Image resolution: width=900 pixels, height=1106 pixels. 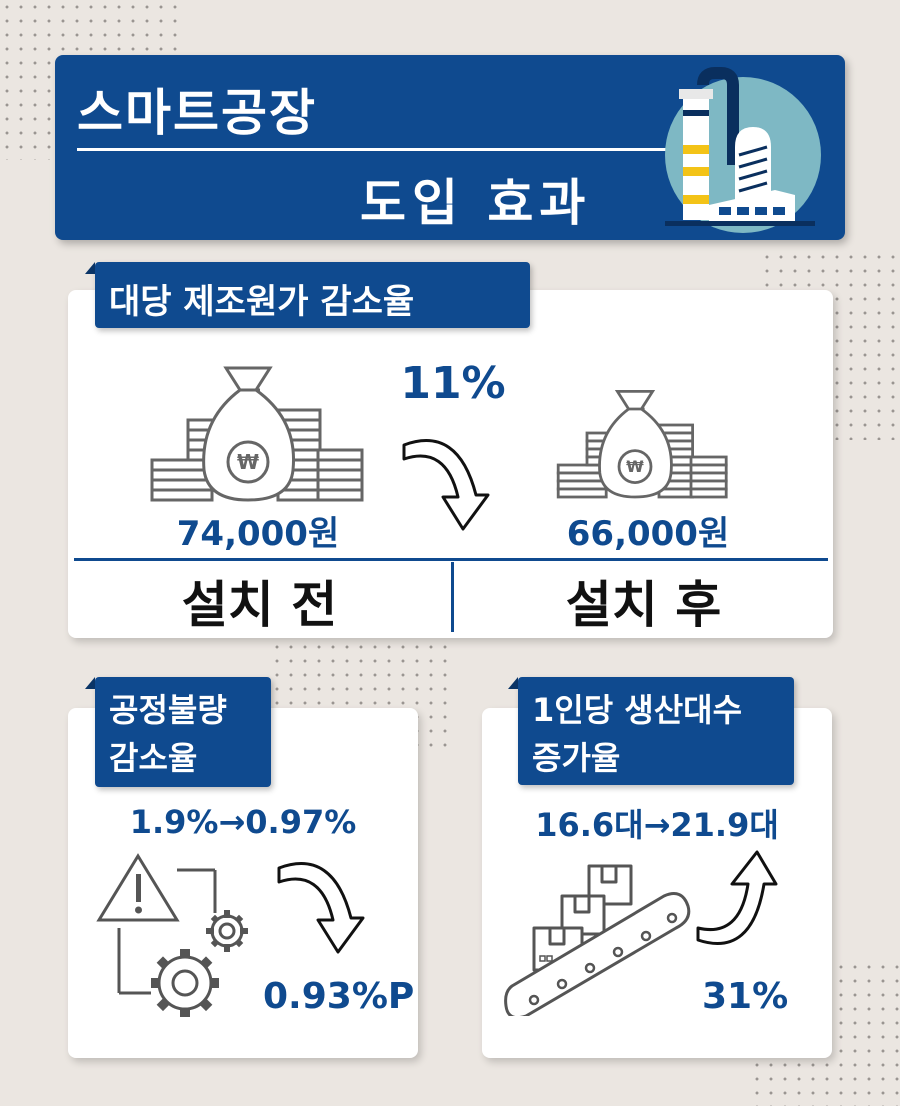 I want to click on defect-change: 1.9%→0.97%, so click(x=243, y=822).